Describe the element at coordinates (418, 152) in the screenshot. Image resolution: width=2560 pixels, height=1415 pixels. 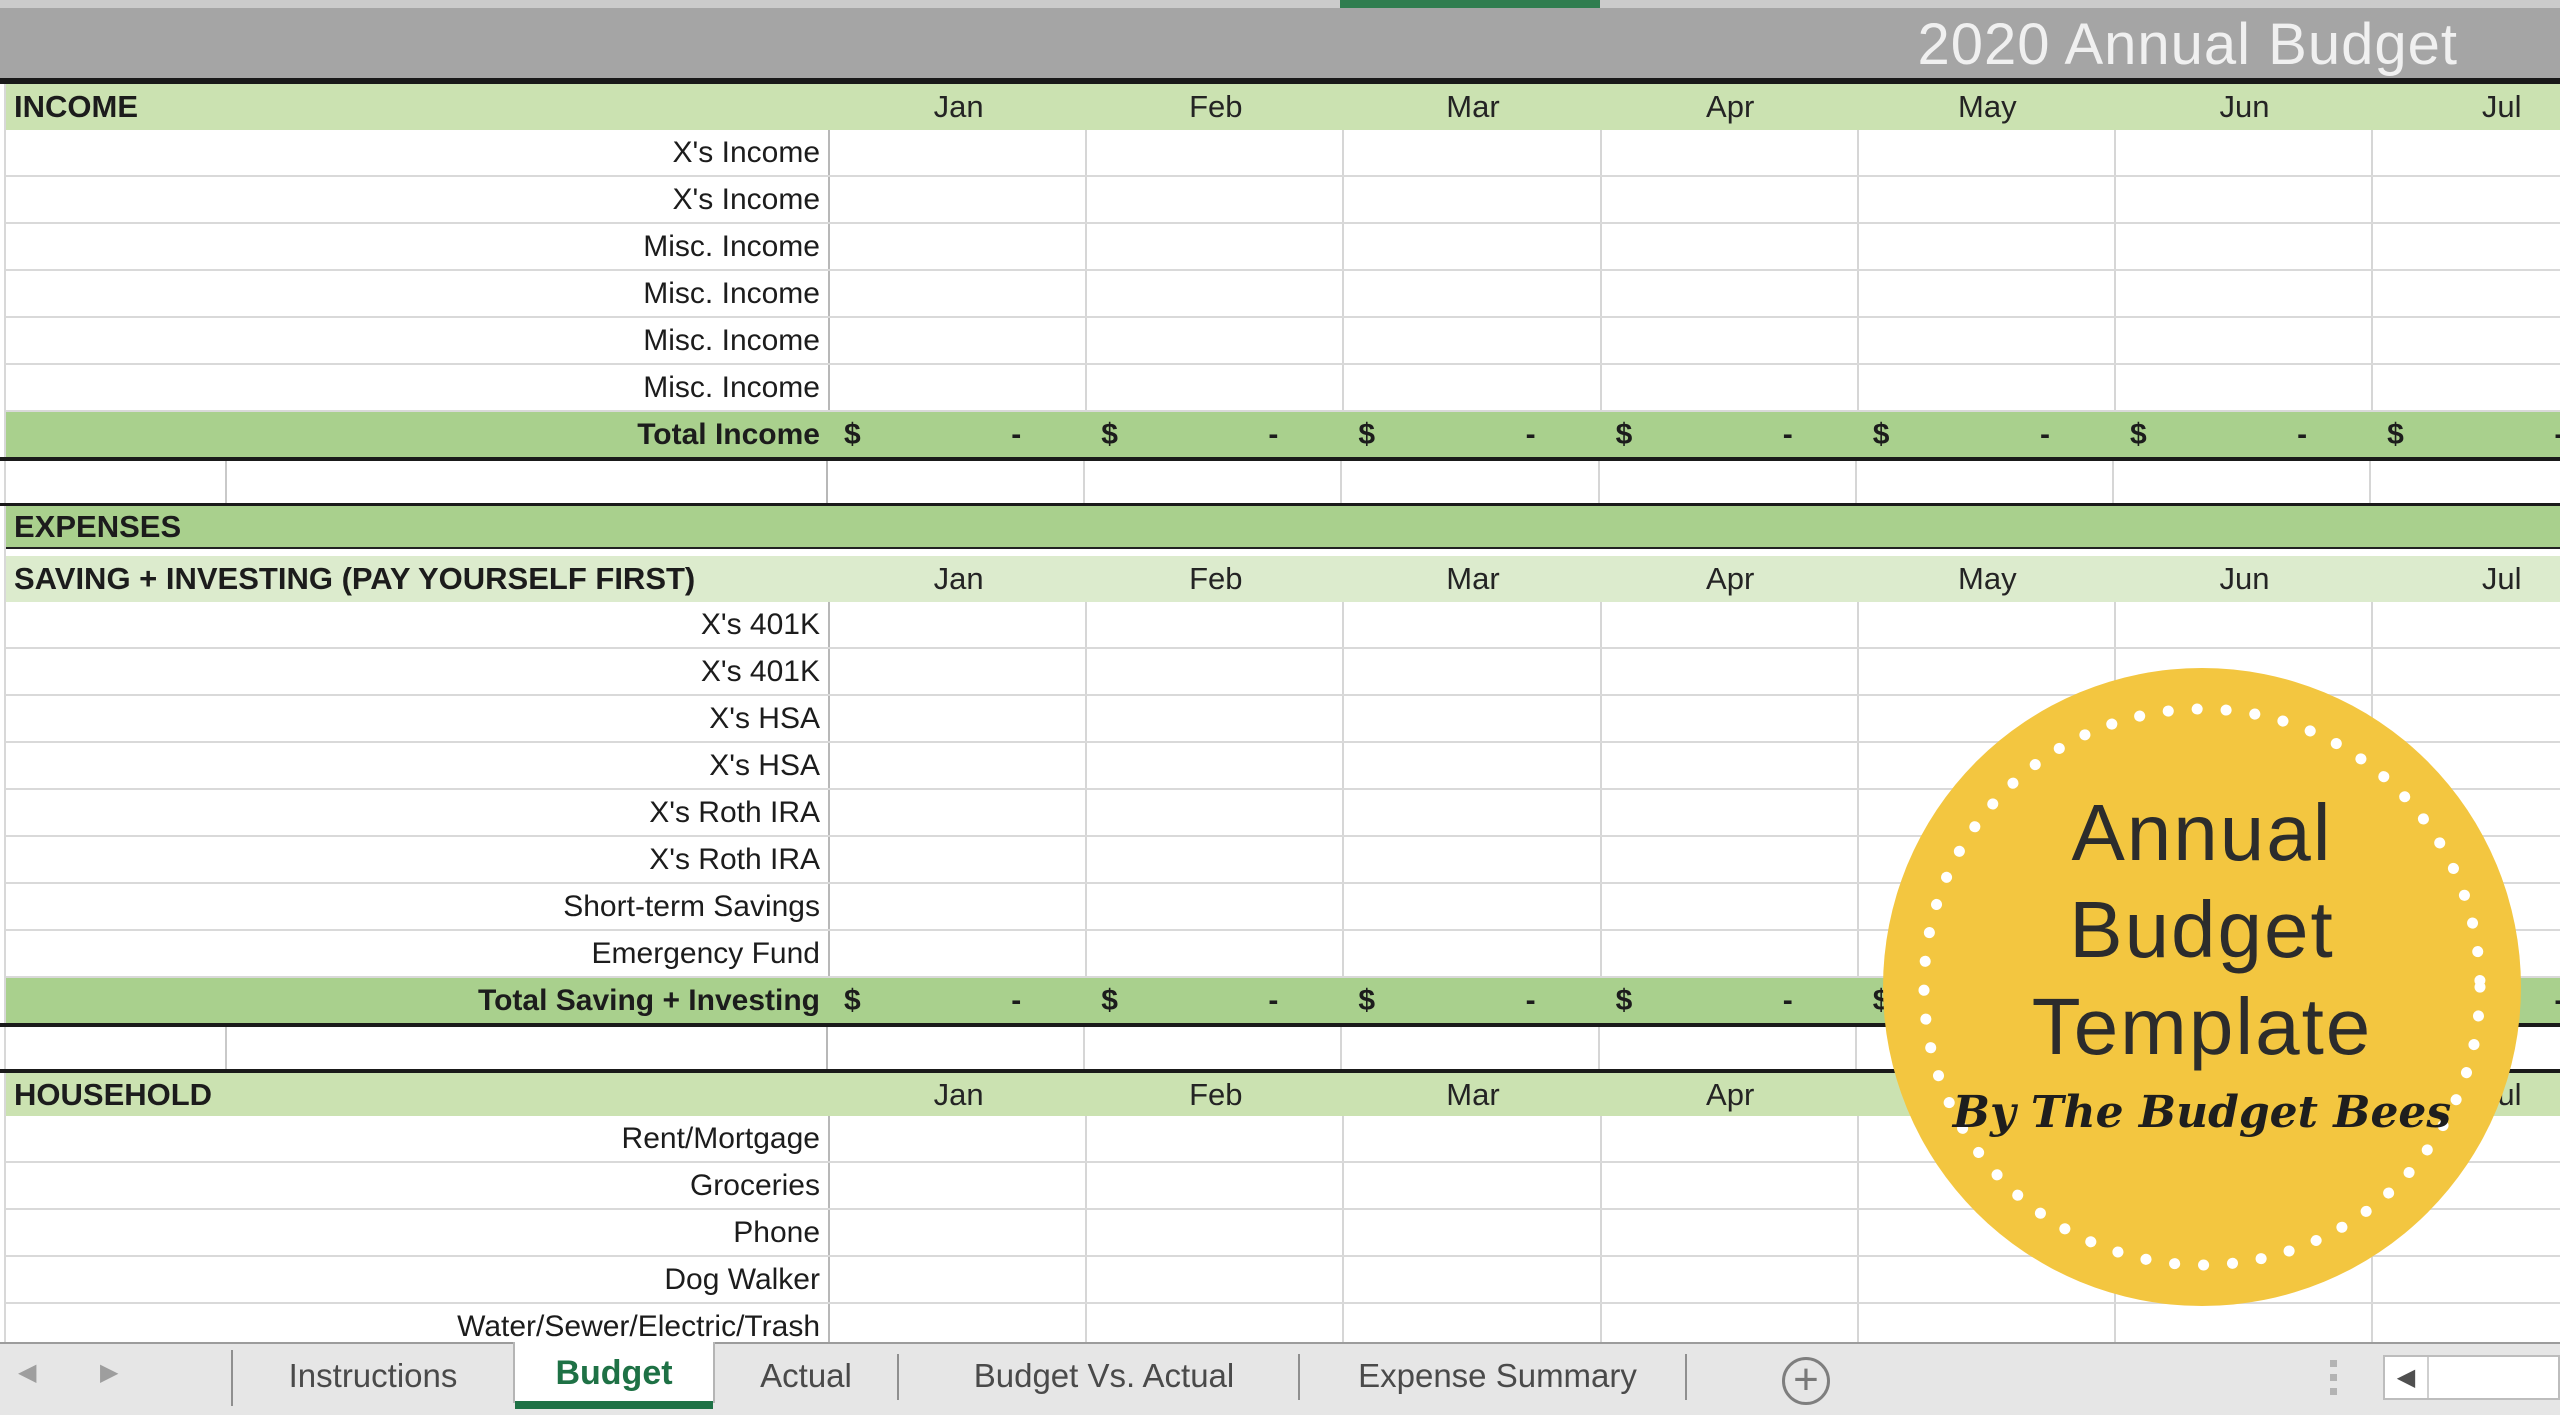
I see `row-label-cell: X's Income` at that location.